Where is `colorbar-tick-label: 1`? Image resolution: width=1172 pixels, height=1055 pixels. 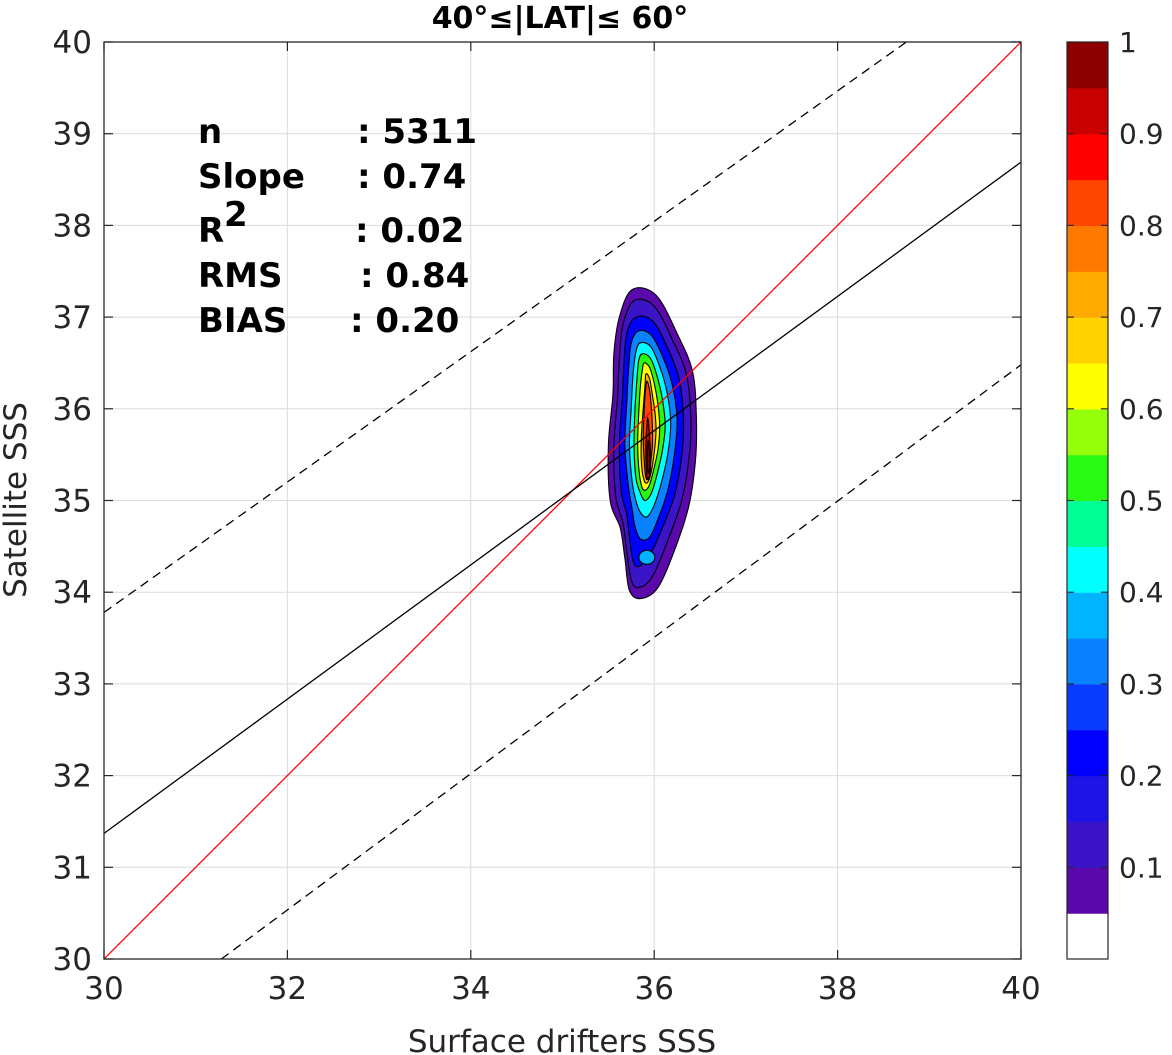
colorbar-tick-label: 1 is located at coordinates (1128, 42).